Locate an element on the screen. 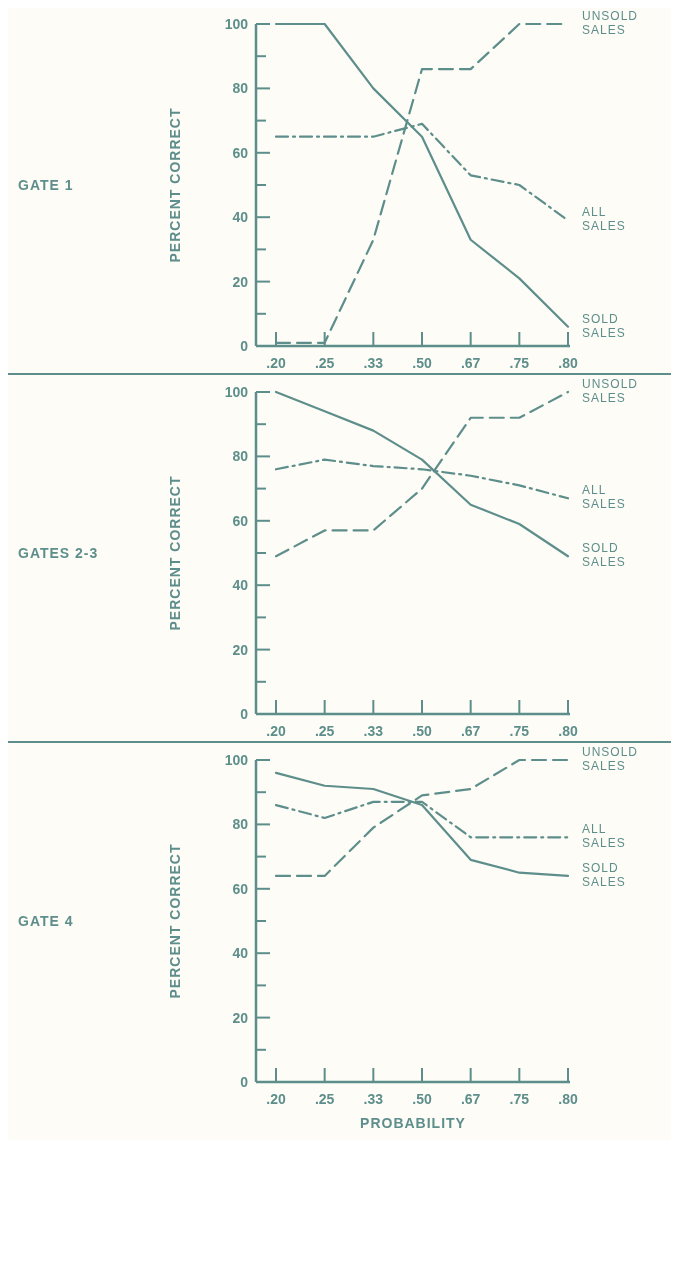 This screenshot has height=1268, width=679. text: GATE 4 is located at coordinates (46, 921).